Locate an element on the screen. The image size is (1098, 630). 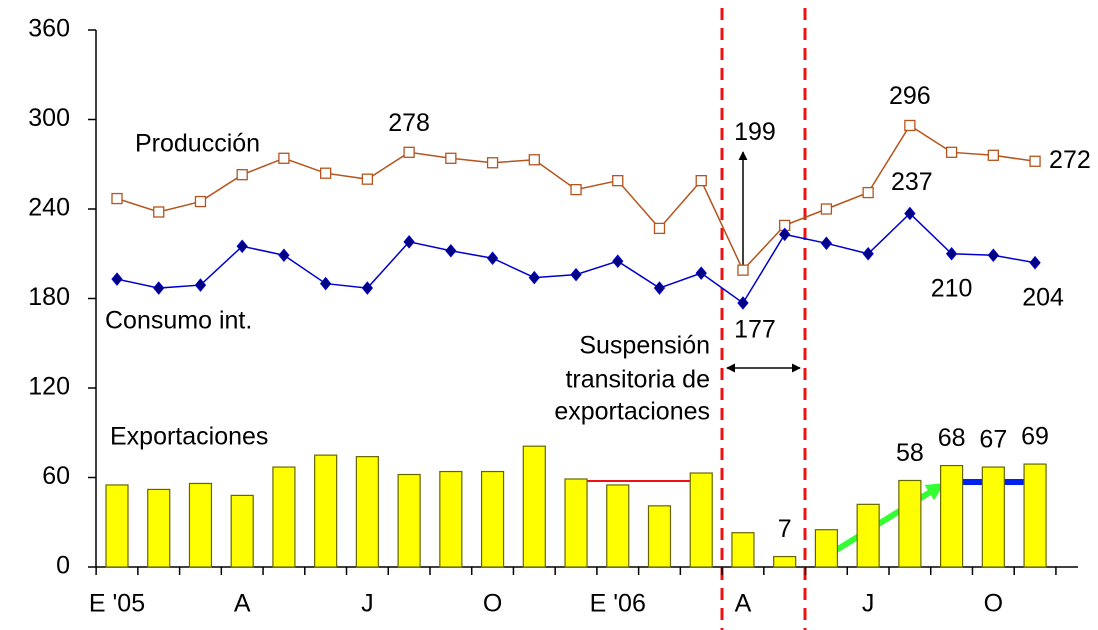
annotation: transitoria de is located at coordinates (637, 380).